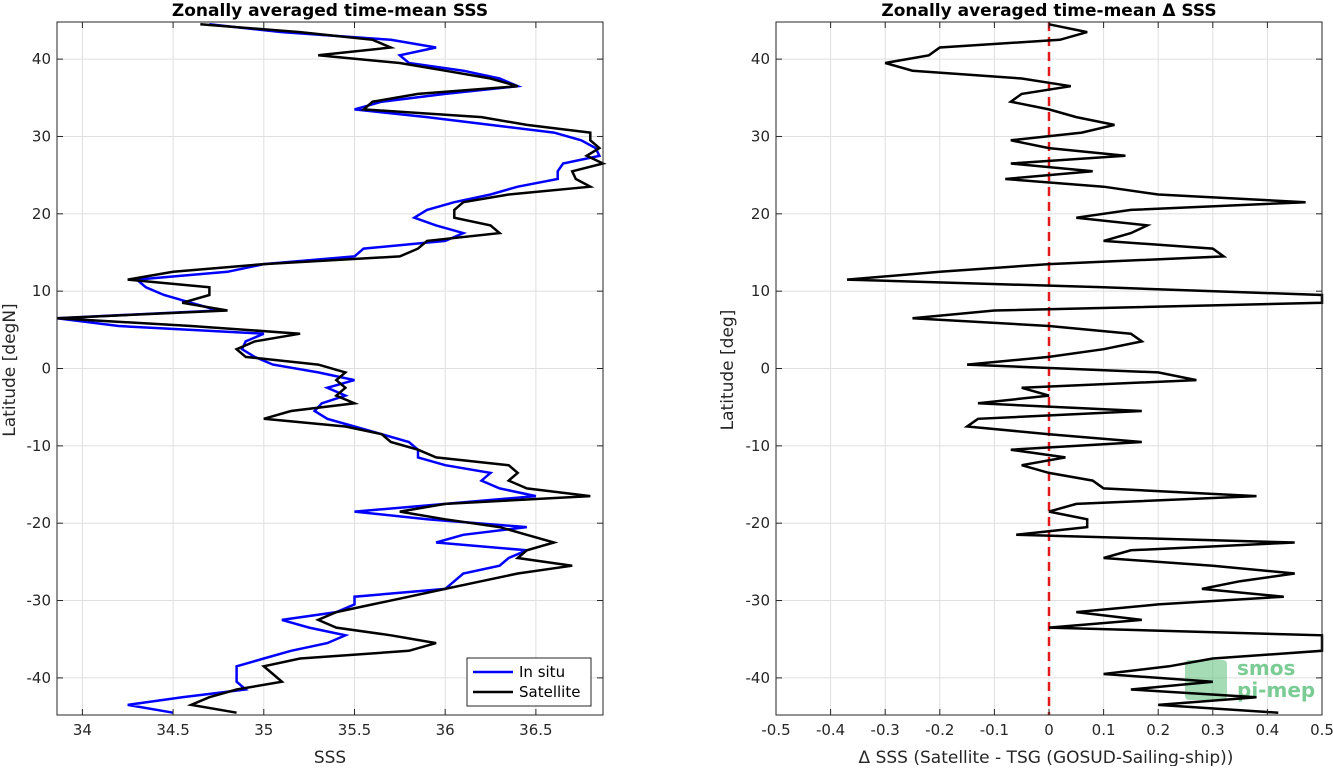 This screenshot has width=1333, height=770. I want to click on legend: In situ Satellite, so click(529, 682).